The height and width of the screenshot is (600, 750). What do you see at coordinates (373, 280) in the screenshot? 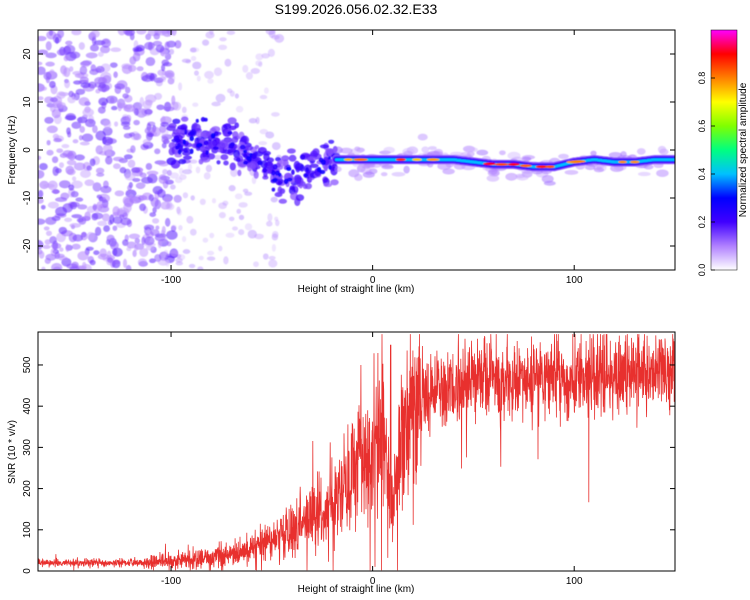
I see `x-tick-label: 0` at bounding box center [373, 280].